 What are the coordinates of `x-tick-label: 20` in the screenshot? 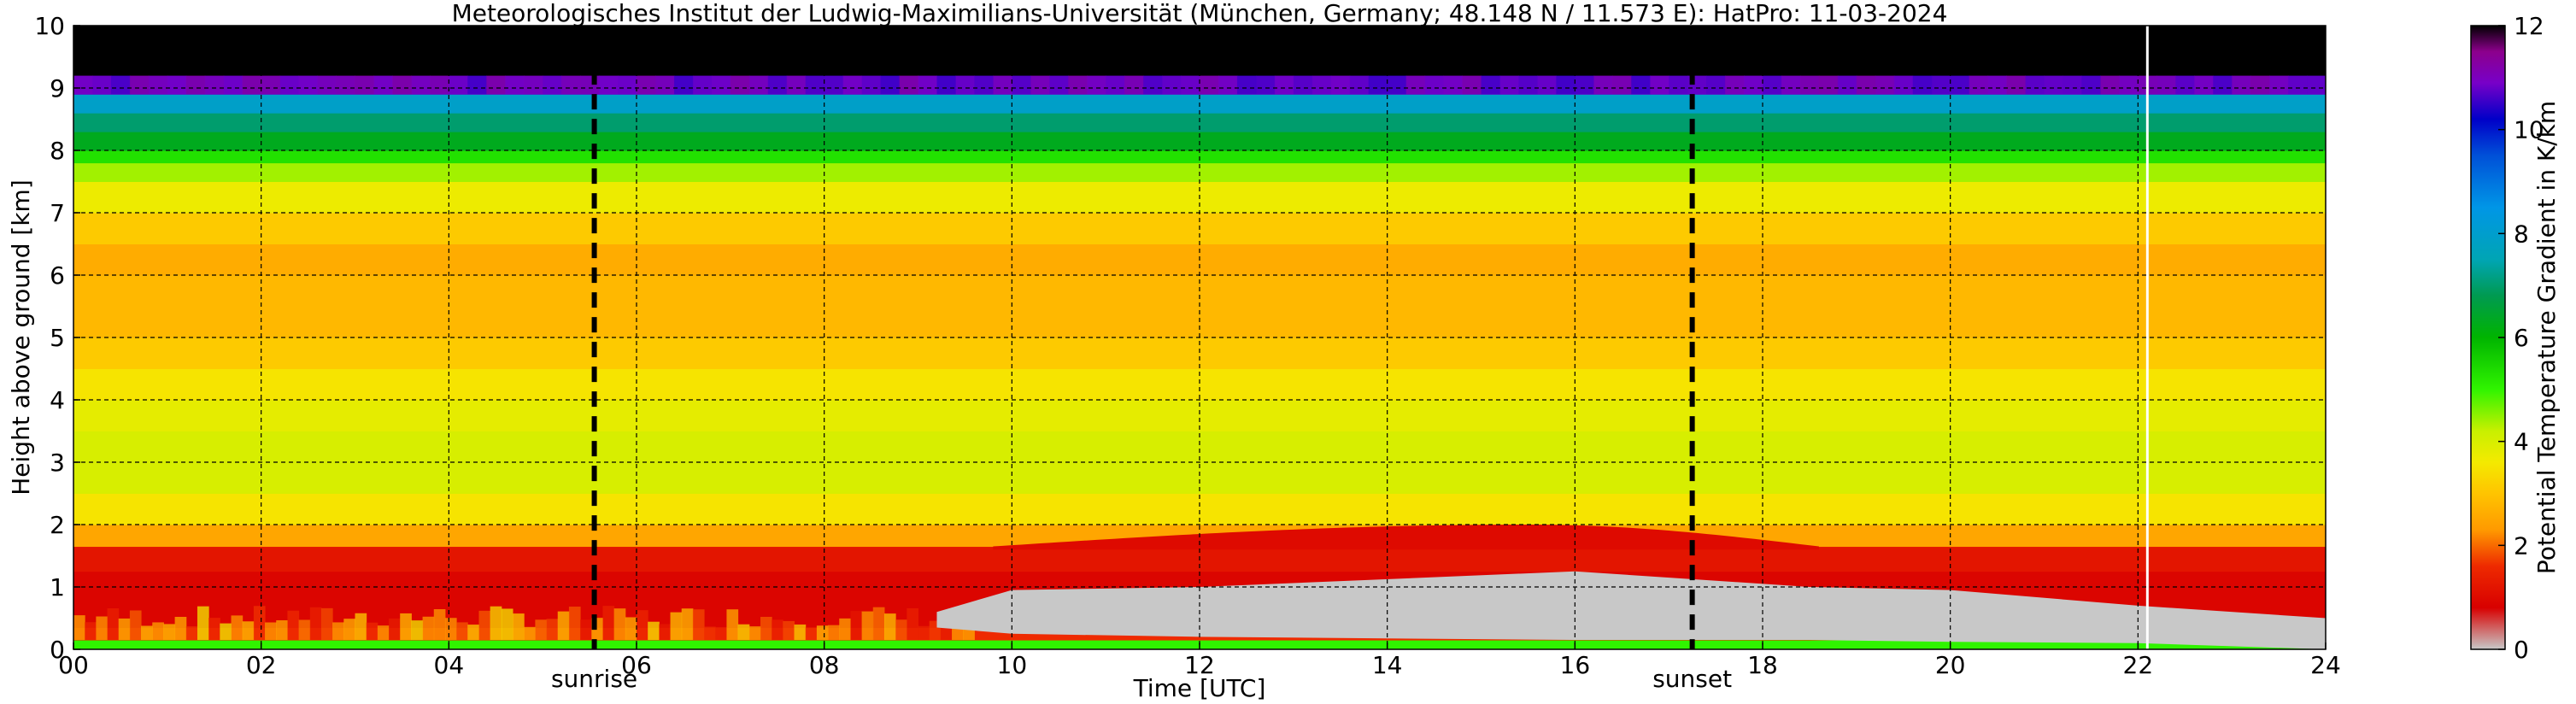 It's located at (1950, 665).